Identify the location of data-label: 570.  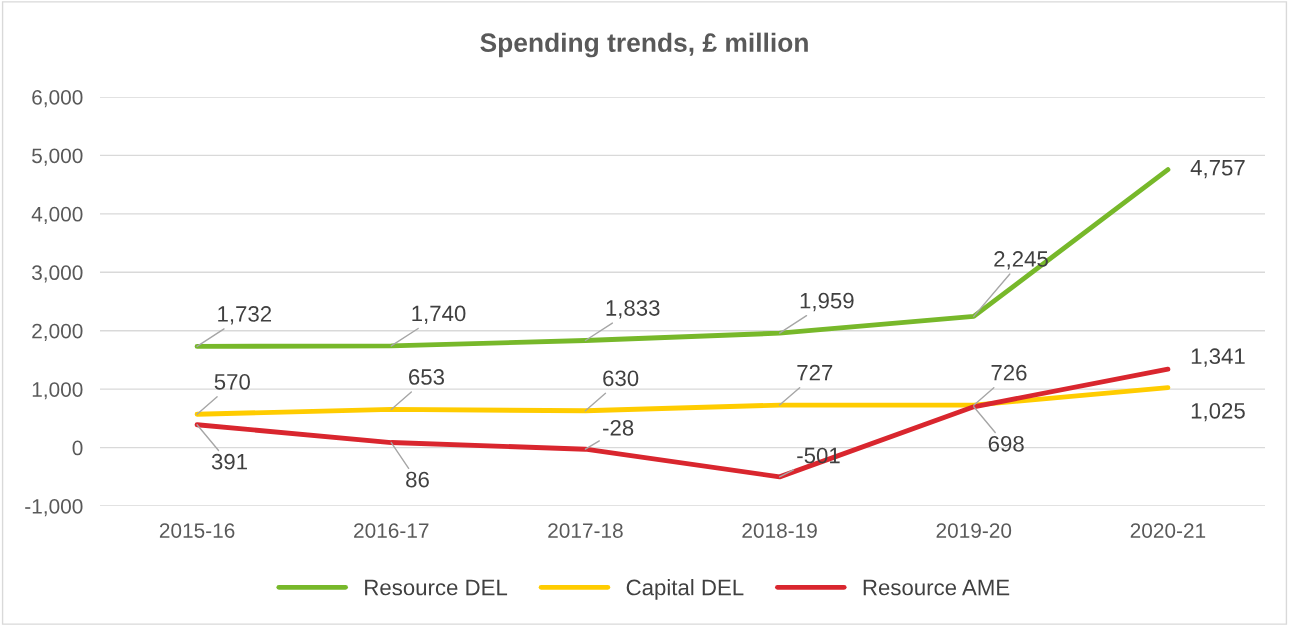
(232, 381).